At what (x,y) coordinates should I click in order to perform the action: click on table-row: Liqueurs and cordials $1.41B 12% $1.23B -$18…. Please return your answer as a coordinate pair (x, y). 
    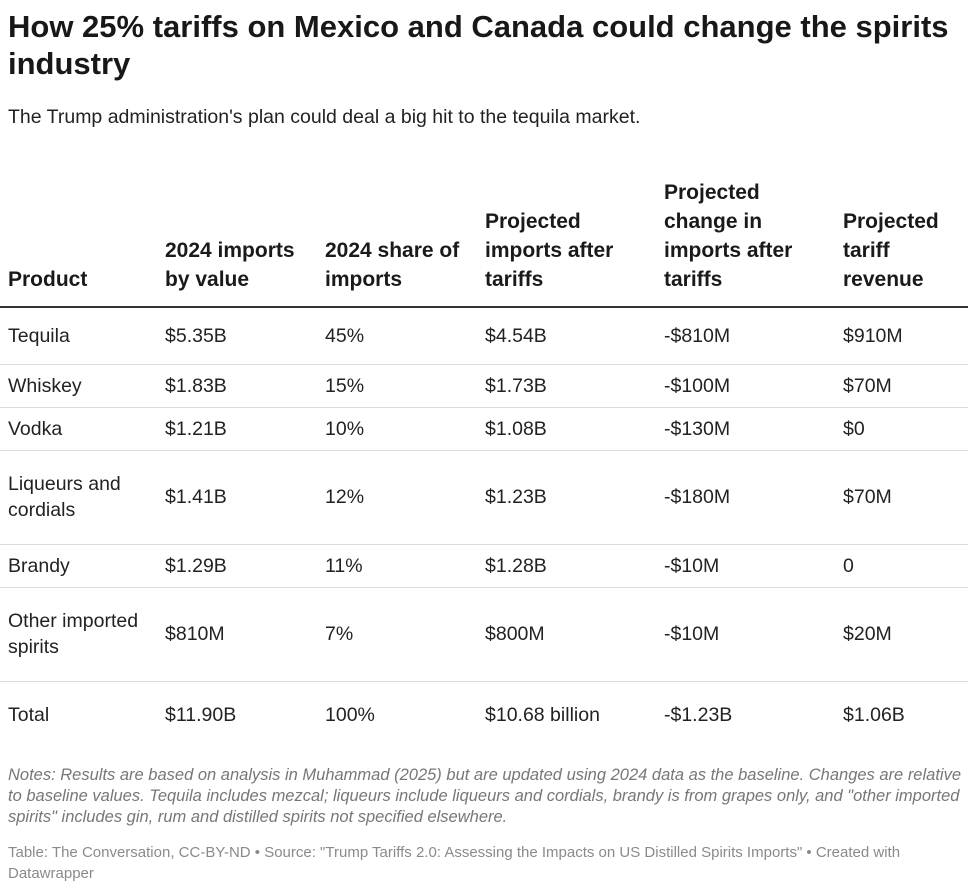
    Looking at the image, I should click on (484, 497).